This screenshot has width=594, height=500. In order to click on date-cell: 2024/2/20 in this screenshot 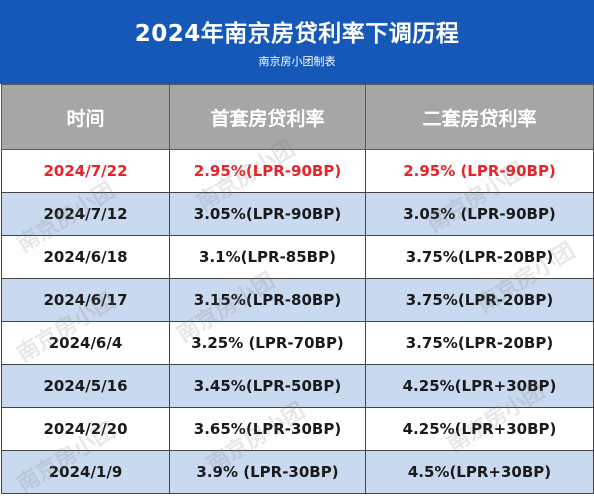, I will do `click(85, 429)`.